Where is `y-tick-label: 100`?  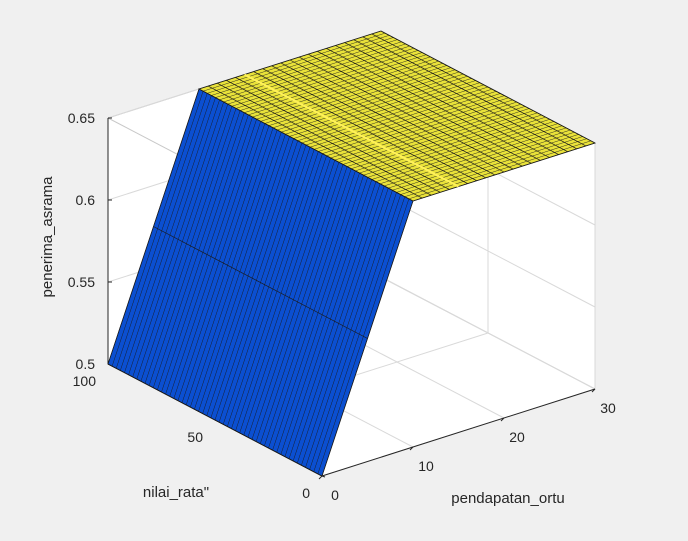 y-tick-label: 100 is located at coordinates (85, 381).